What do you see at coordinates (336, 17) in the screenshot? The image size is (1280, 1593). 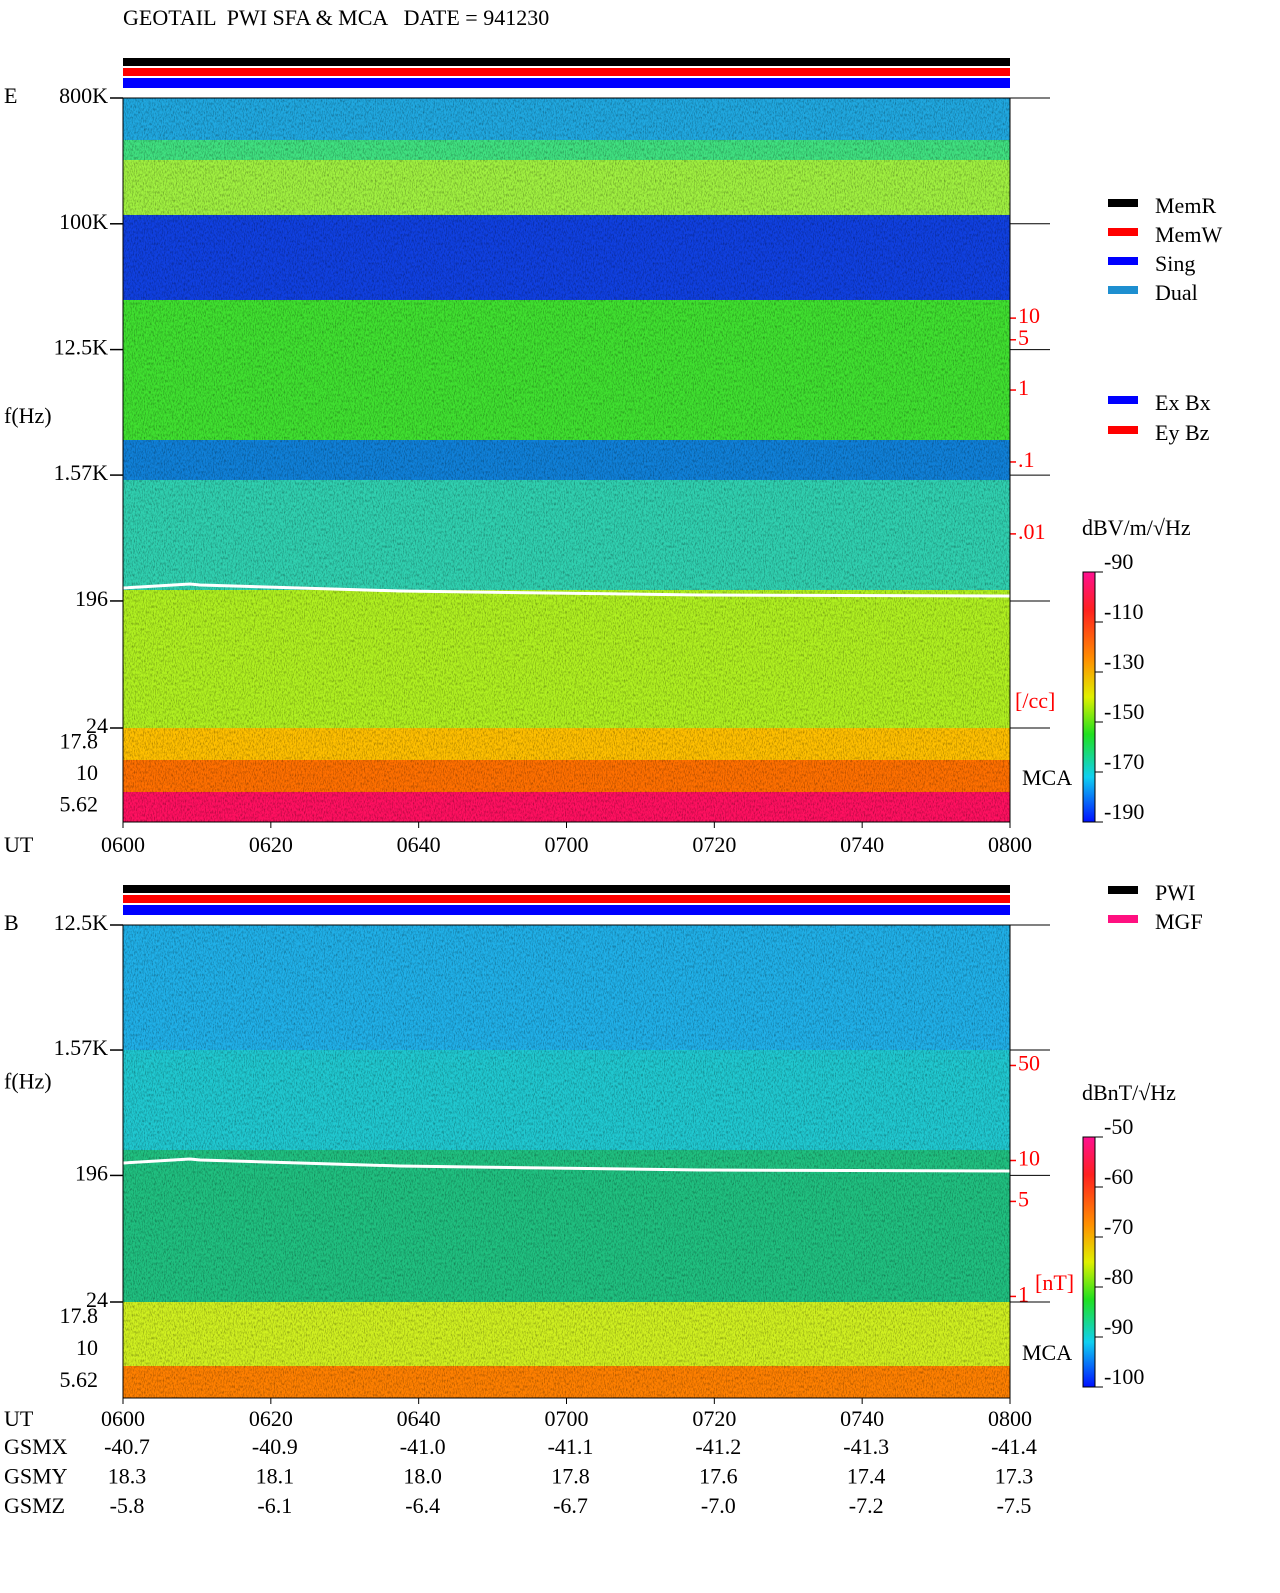 I see `title: GEOTAIL PWI SFA & MCA DATE = 941230` at bounding box center [336, 17].